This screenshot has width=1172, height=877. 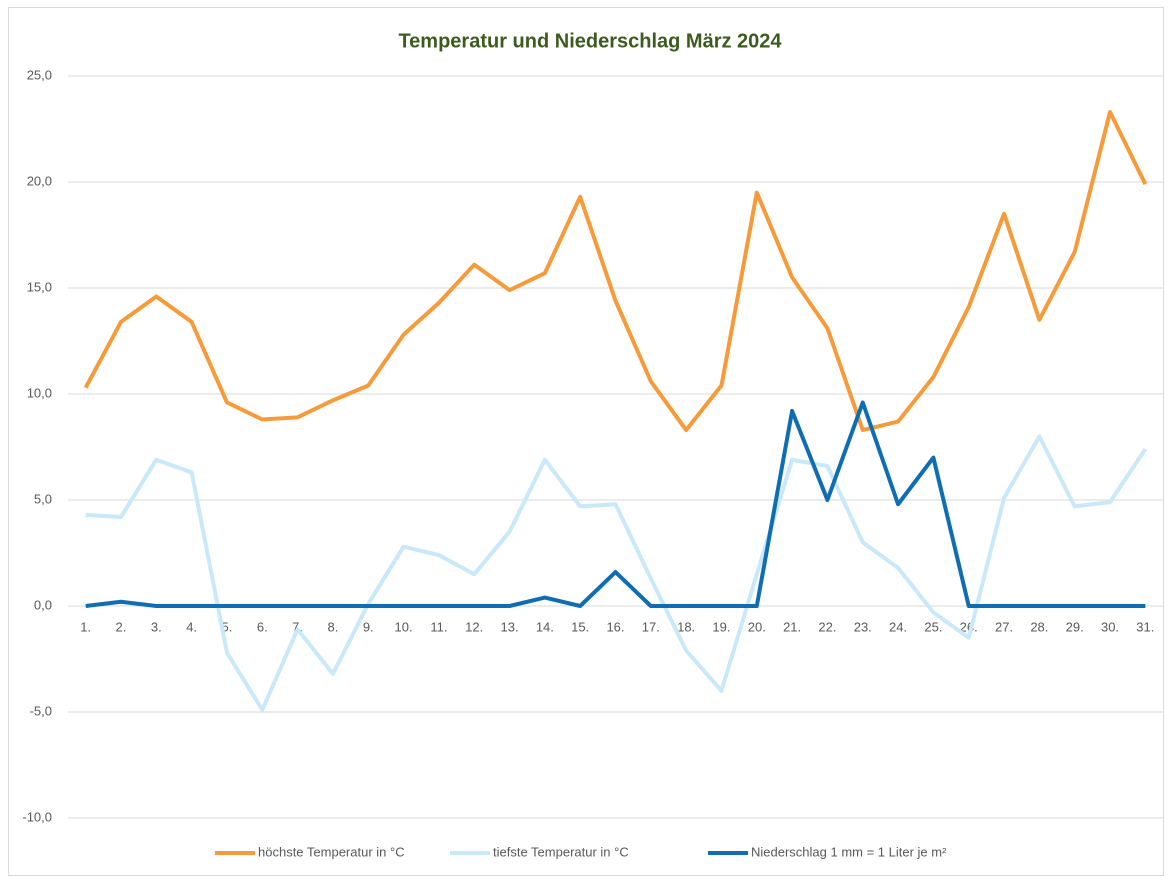 What do you see at coordinates (39, 392) in the screenshot?
I see `y-tick-label: 10,0` at bounding box center [39, 392].